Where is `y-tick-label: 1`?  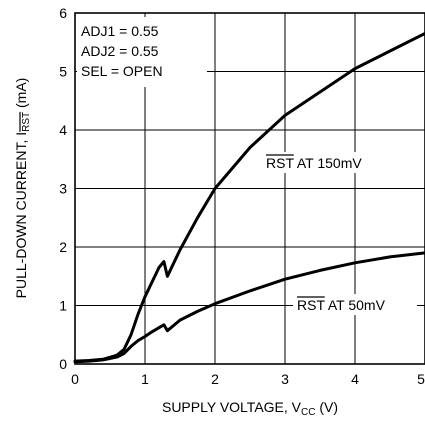 y-tick-label: 1 is located at coordinates (63, 306).